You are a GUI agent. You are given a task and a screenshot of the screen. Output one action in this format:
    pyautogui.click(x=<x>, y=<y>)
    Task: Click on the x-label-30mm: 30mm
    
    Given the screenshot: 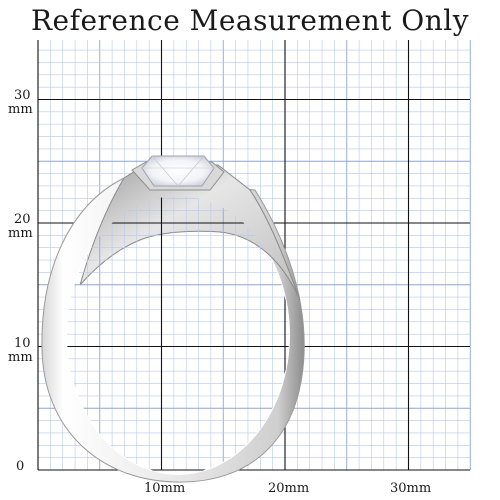 What is the action you would take?
    pyautogui.click(x=411, y=488)
    